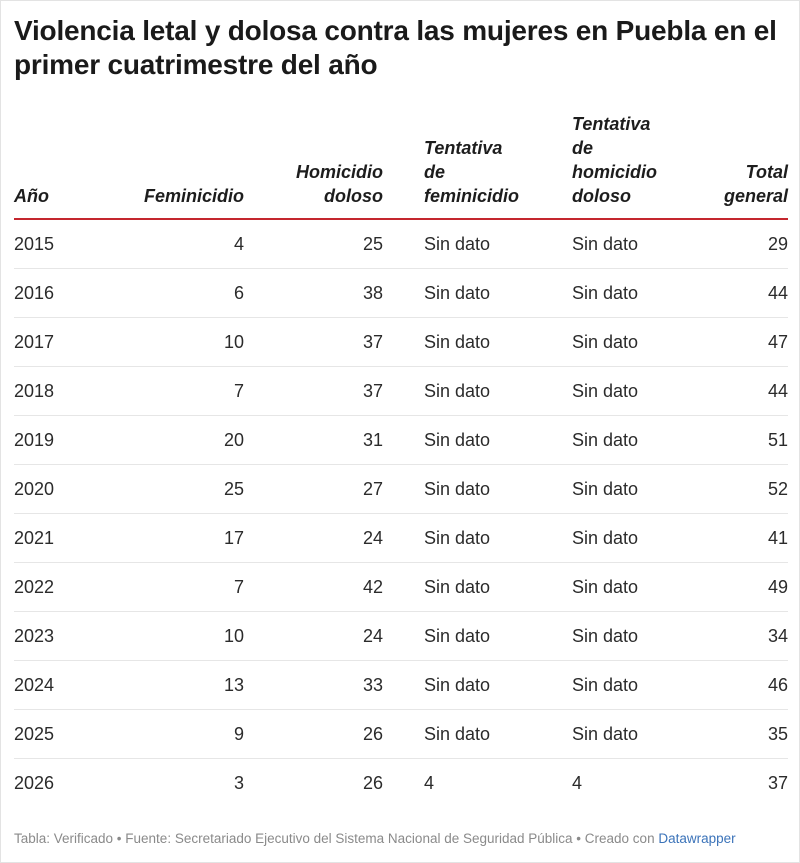 The image size is (800, 863). Describe the element at coordinates (62, 342) in the screenshot. I see `year-cell: 2017` at that location.